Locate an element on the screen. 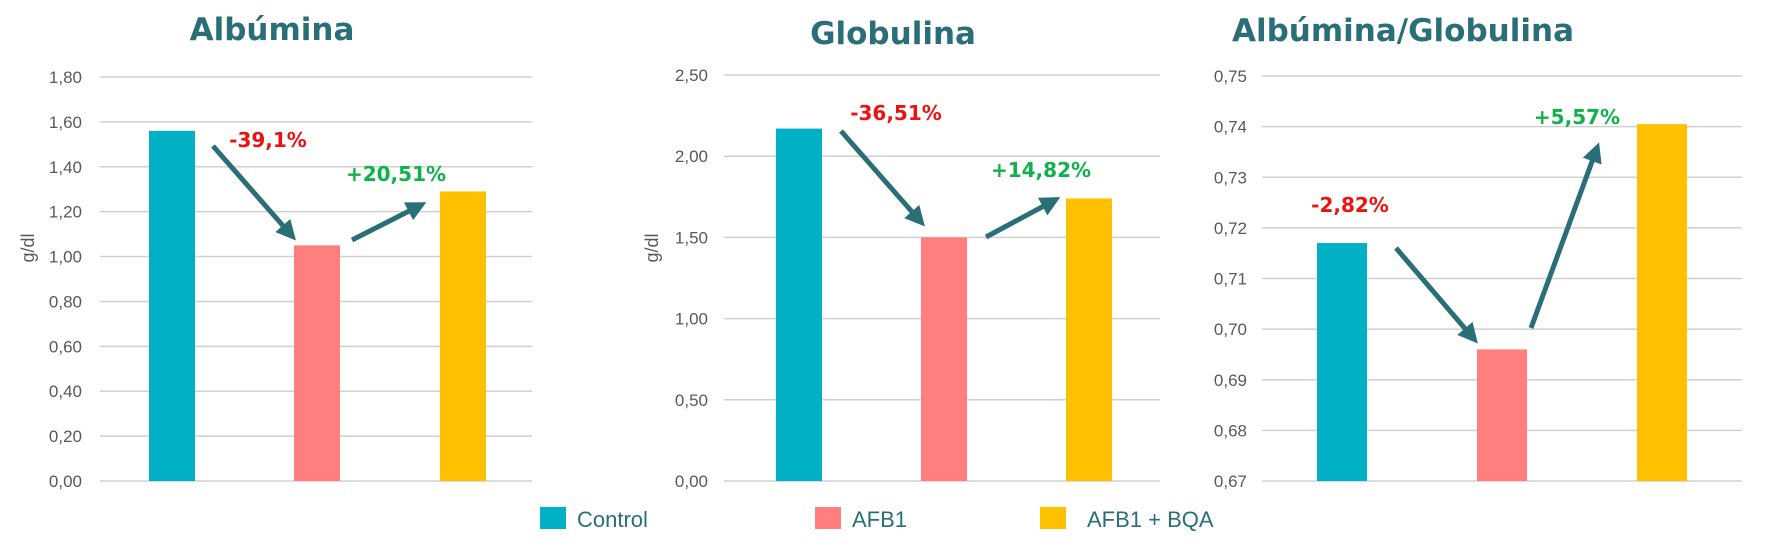 The image size is (1765, 549). y-tick-label: 2,50 is located at coordinates (691, 75).